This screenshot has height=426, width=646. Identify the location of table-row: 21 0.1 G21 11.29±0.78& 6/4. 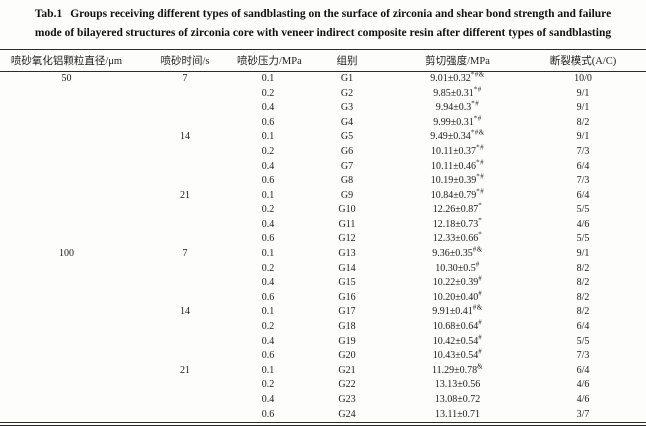
(323, 370).